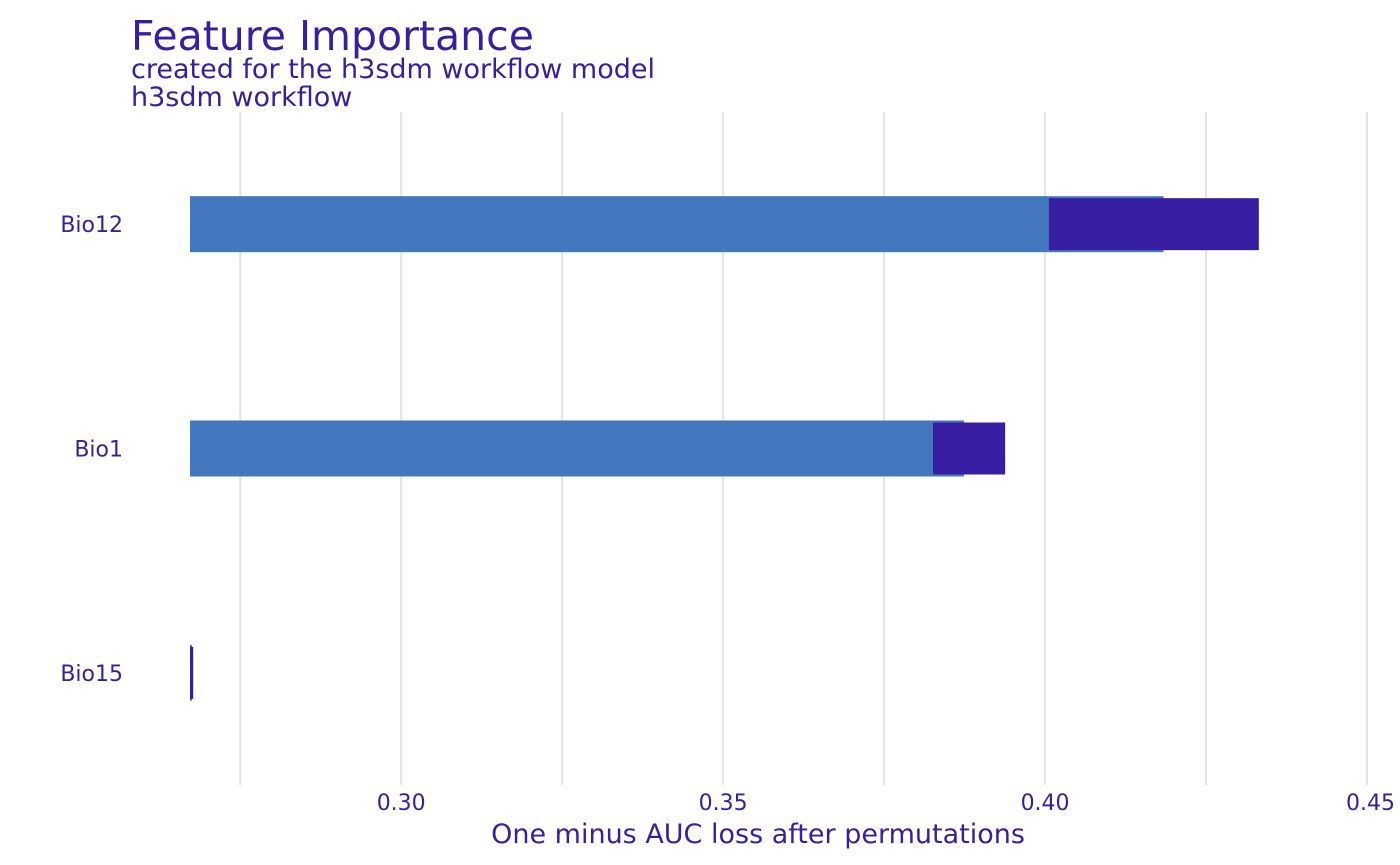 The width and height of the screenshot is (1400, 865). Describe the element at coordinates (886, 803) in the screenshot. I see `x-tick-labels: 0.30 0.35 0.40 0.45` at that location.